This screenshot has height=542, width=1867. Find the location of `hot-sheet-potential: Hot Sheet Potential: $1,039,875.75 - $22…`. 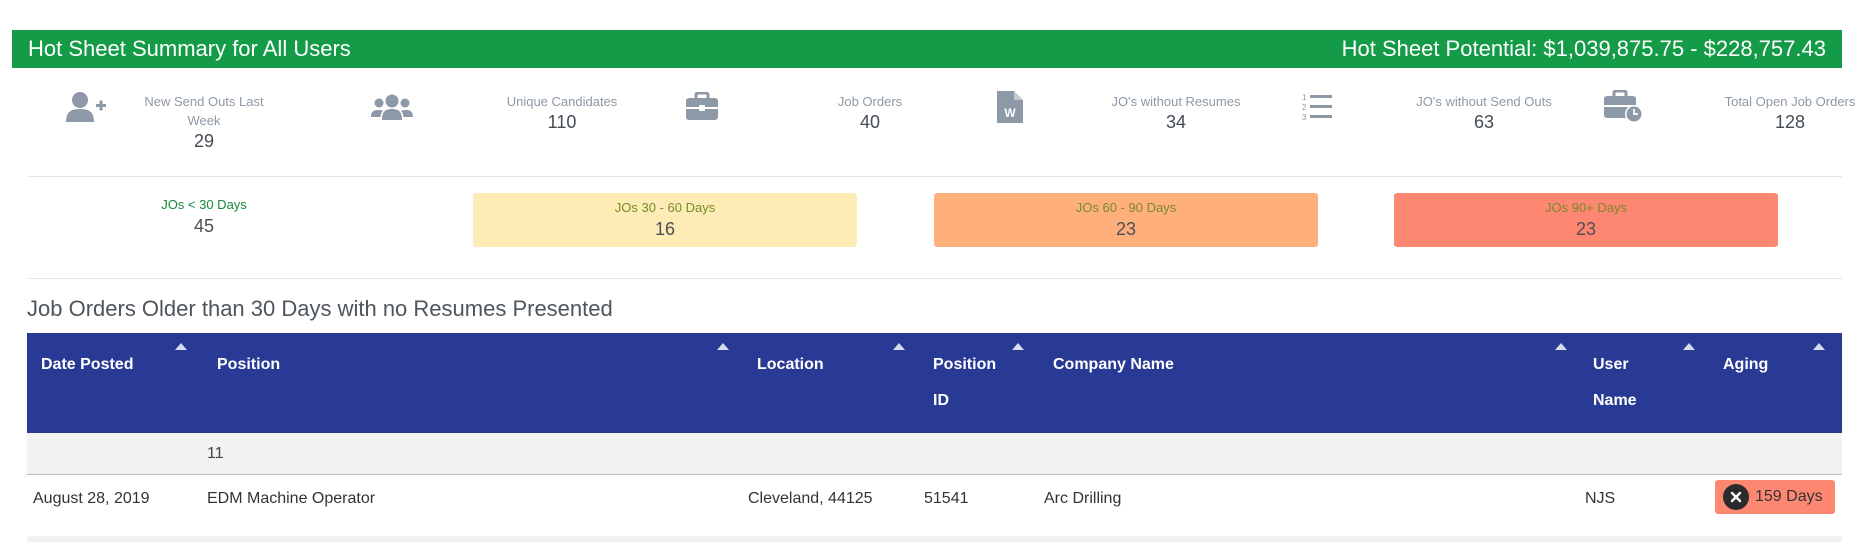

hot-sheet-potential: Hot Sheet Potential: $1,039,875.75 - $22… is located at coordinates (1583, 48).